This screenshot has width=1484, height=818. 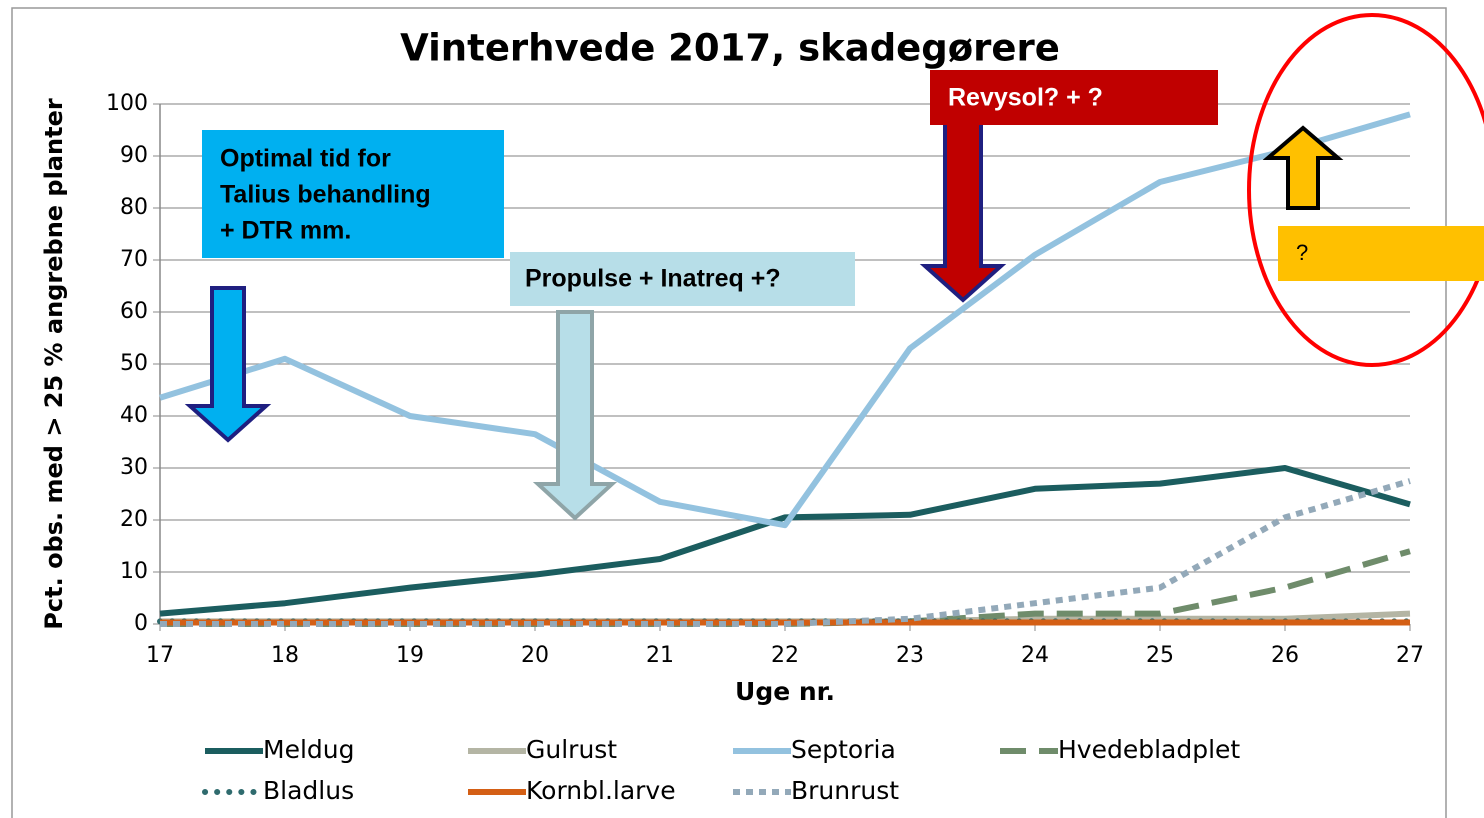 What do you see at coordinates (653, 279) in the screenshot?
I see `annotation-text: Propulse + Inatreq +?` at bounding box center [653, 279].